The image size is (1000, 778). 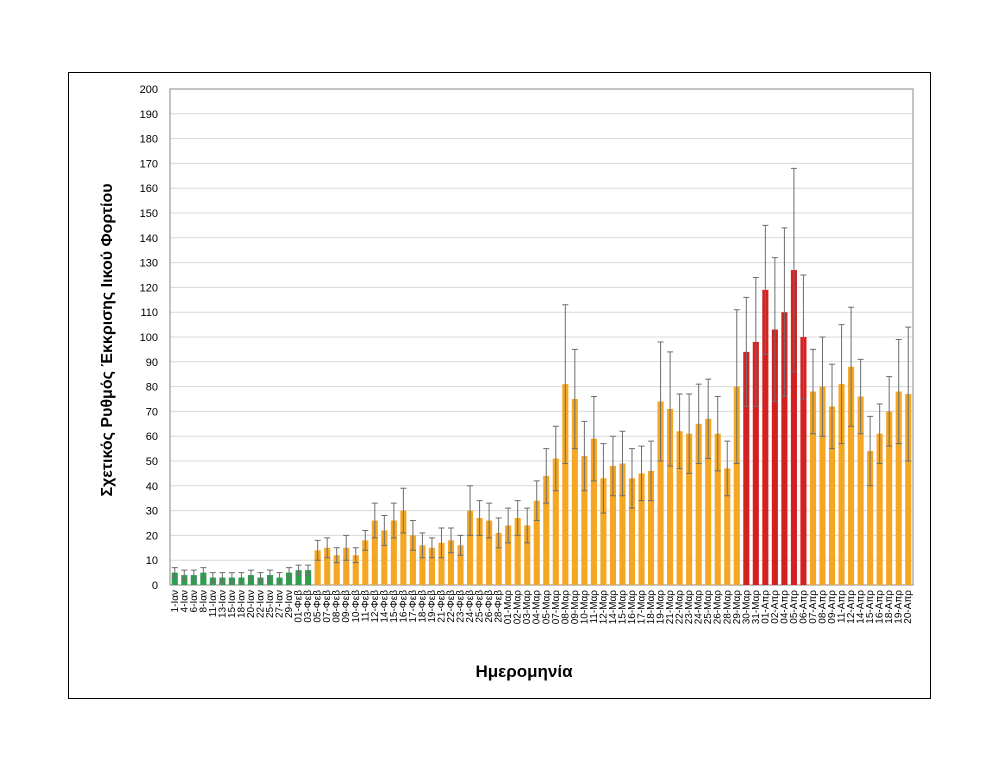 I want to click on y-tick-label: 120, so click(x=149, y=288).